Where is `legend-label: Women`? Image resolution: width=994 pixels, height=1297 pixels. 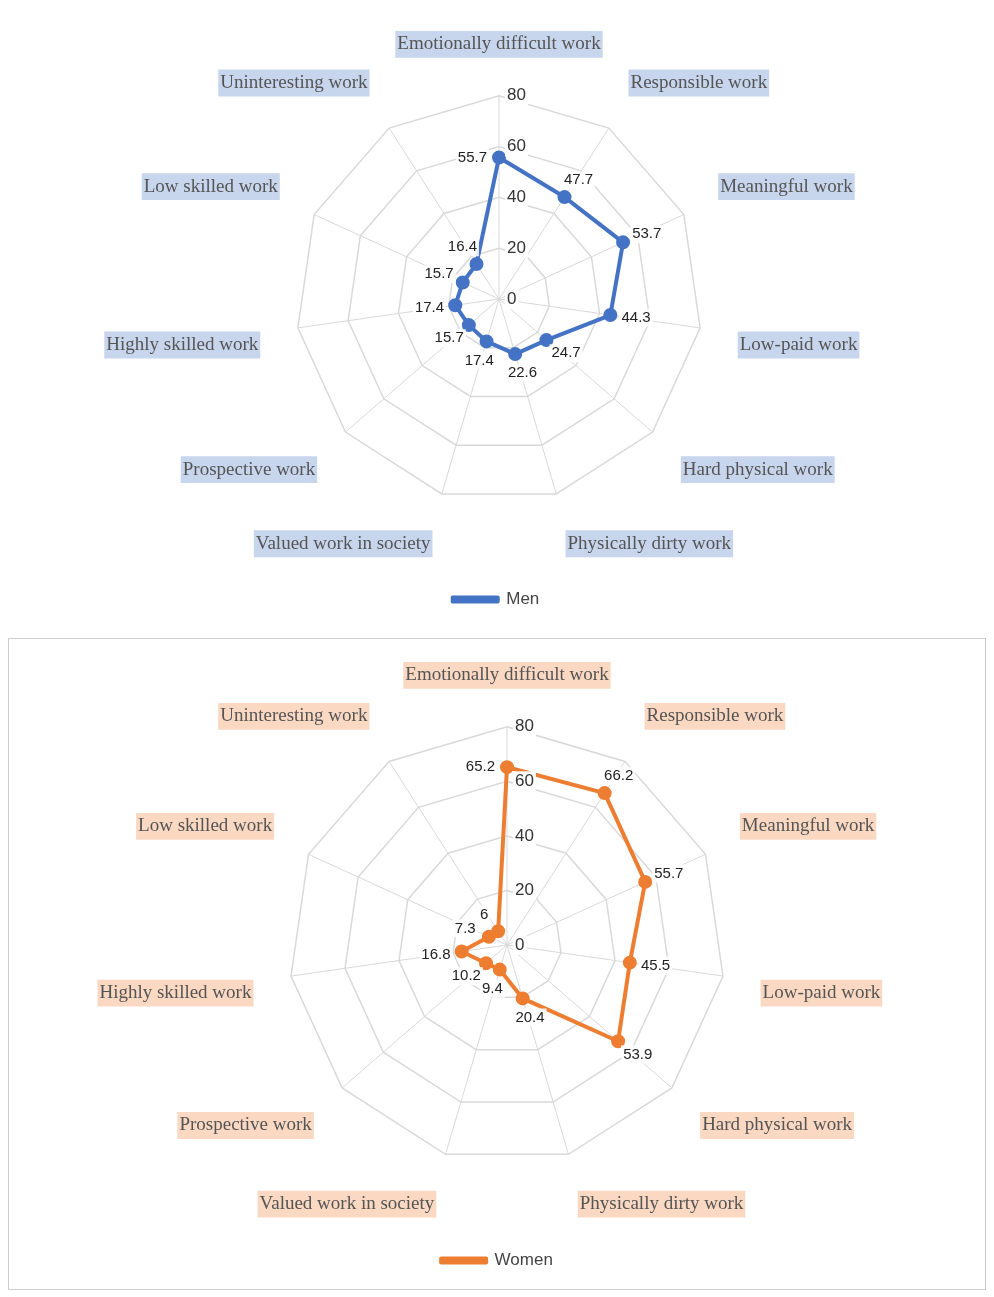
legend-label: Women is located at coordinates (523, 1260).